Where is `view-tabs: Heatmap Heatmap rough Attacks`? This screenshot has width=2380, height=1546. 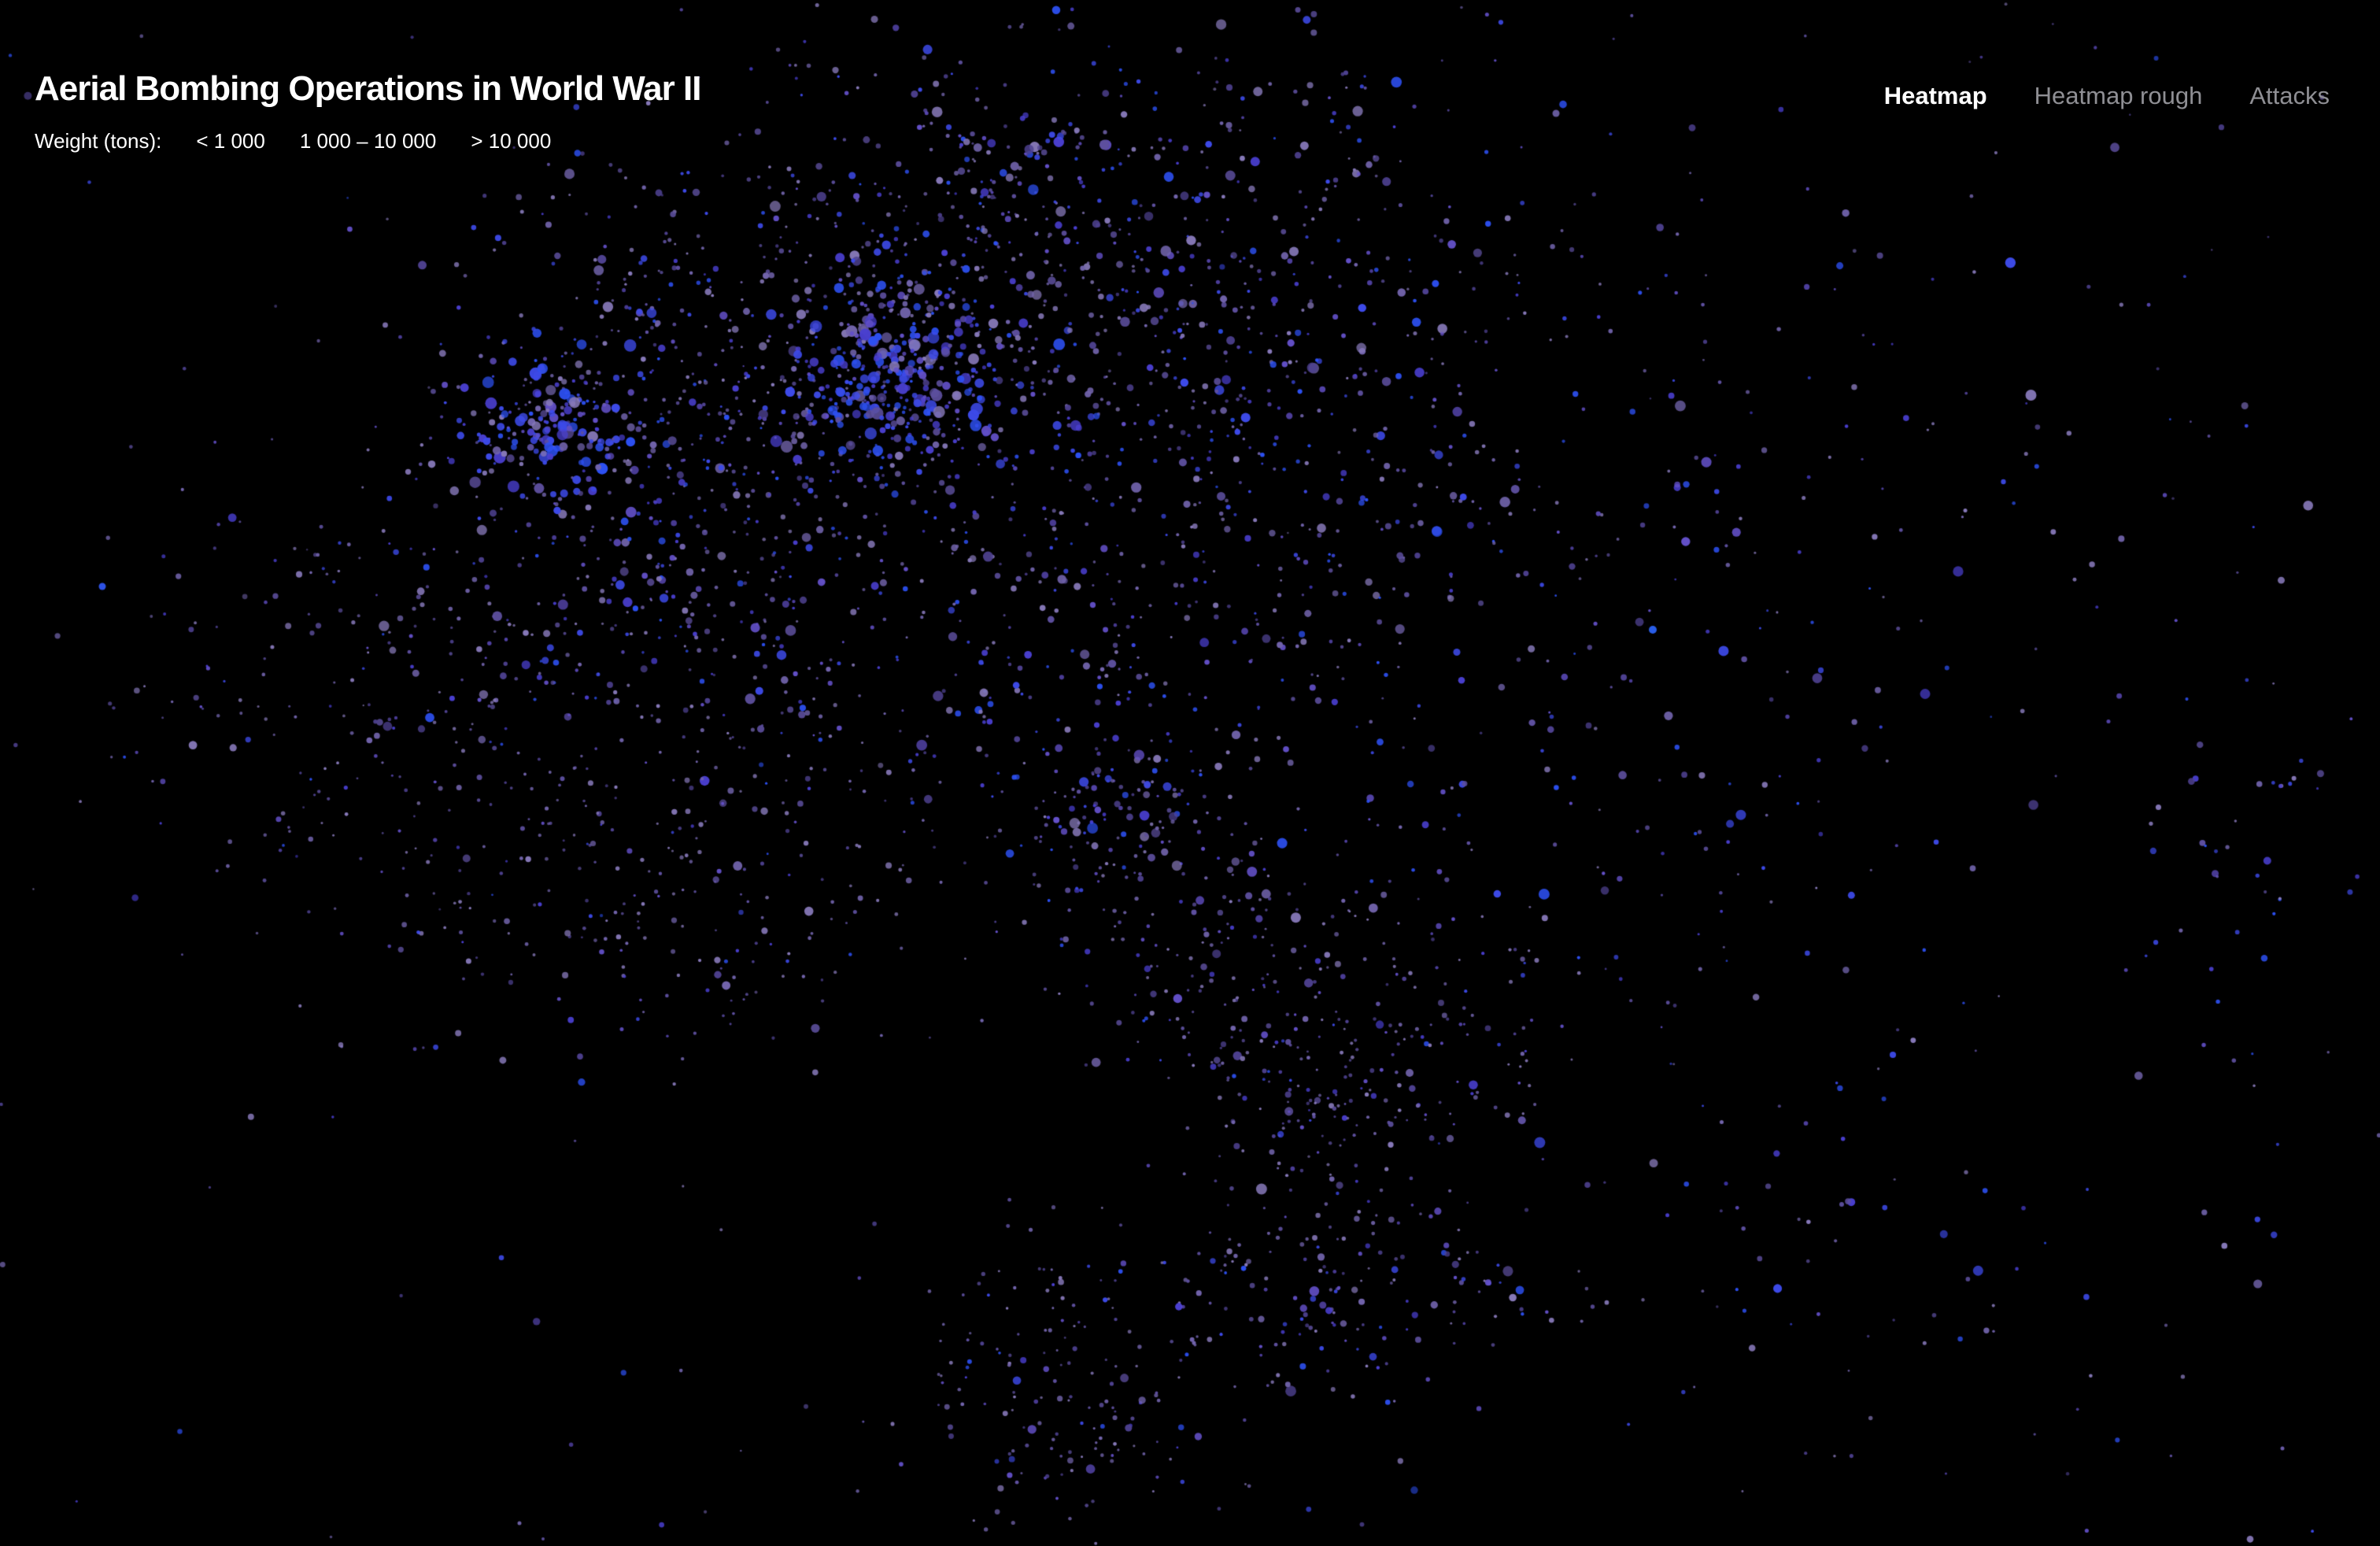 view-tabs: Heatmap Heatmap rough Attacks is located at coordinates (2107, 96).